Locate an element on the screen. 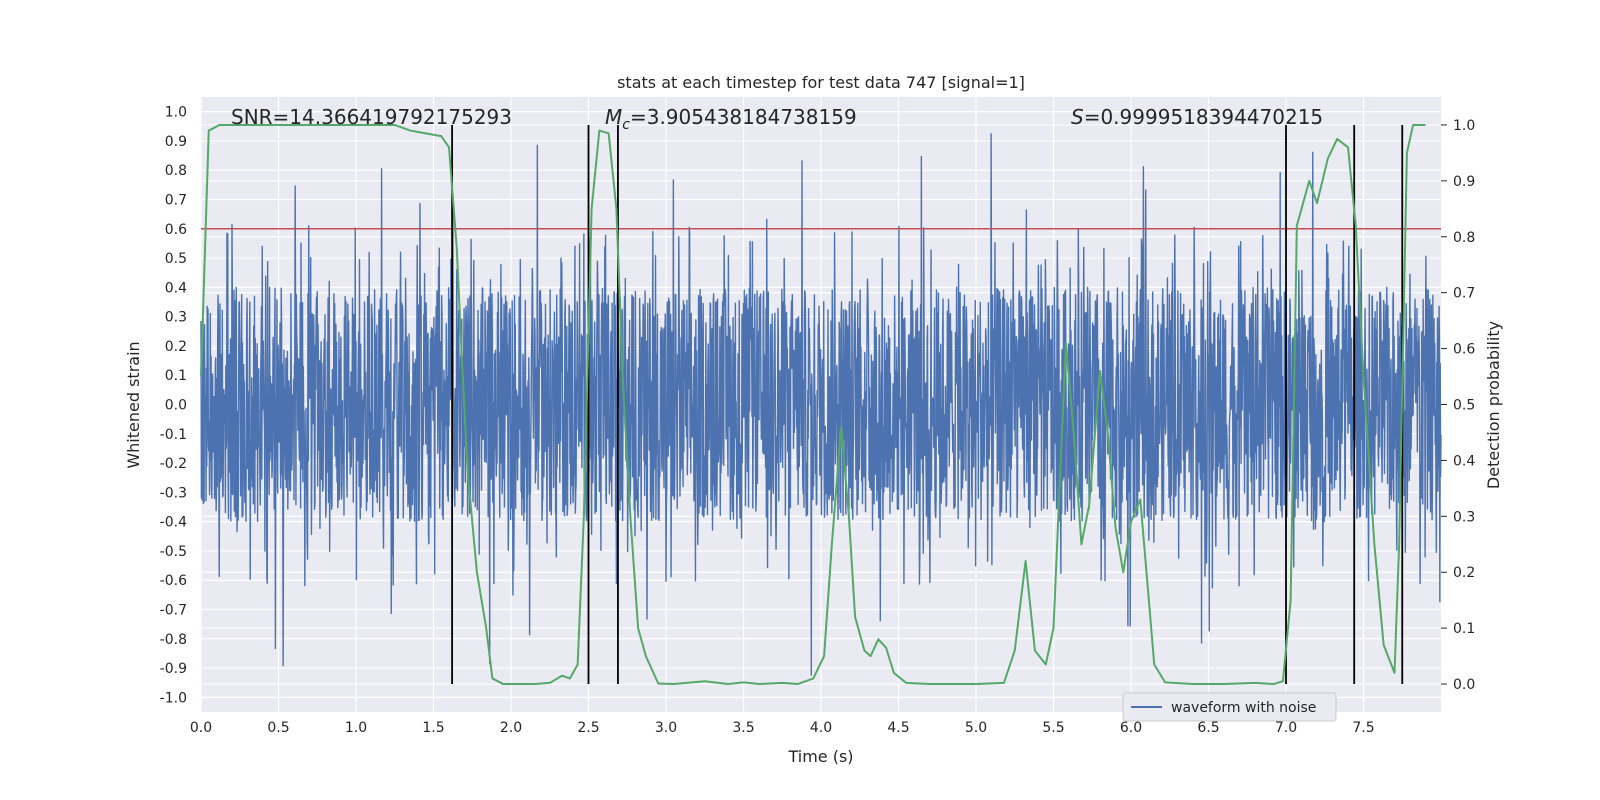 This screenshot has height=800, width=1600. y2-tick-label: 1.0 is located at coordinates (1464, 126).